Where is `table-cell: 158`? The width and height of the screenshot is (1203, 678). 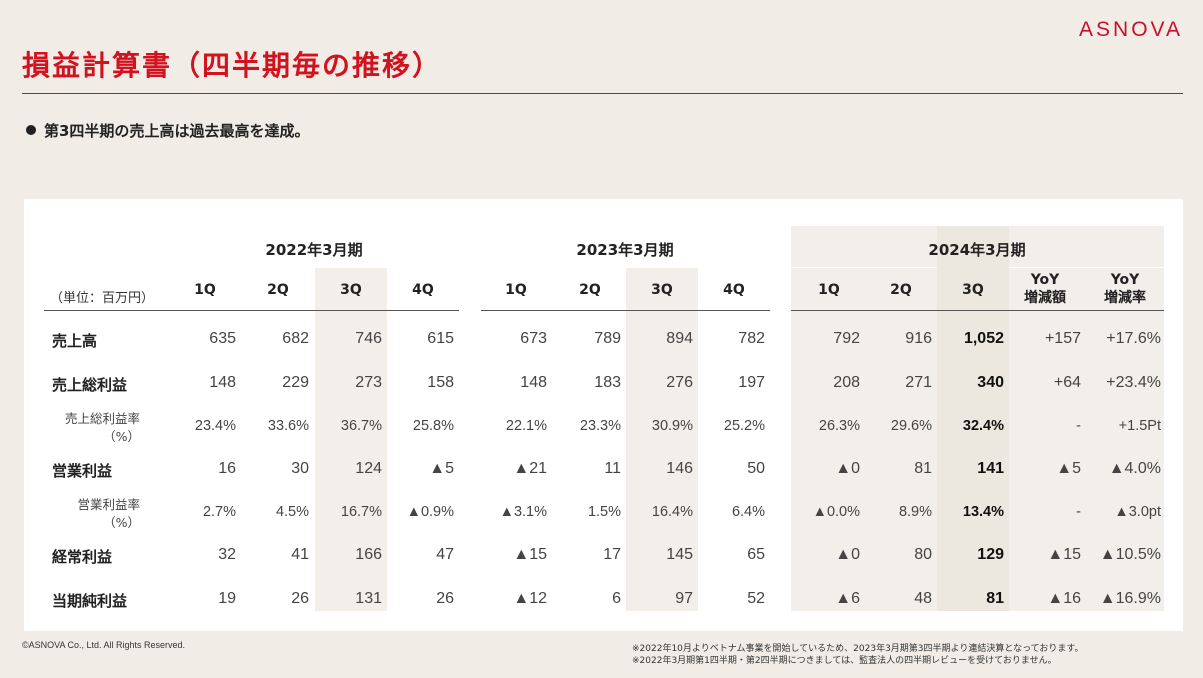 table-cell: 158 is located at coordinates (440, 382).